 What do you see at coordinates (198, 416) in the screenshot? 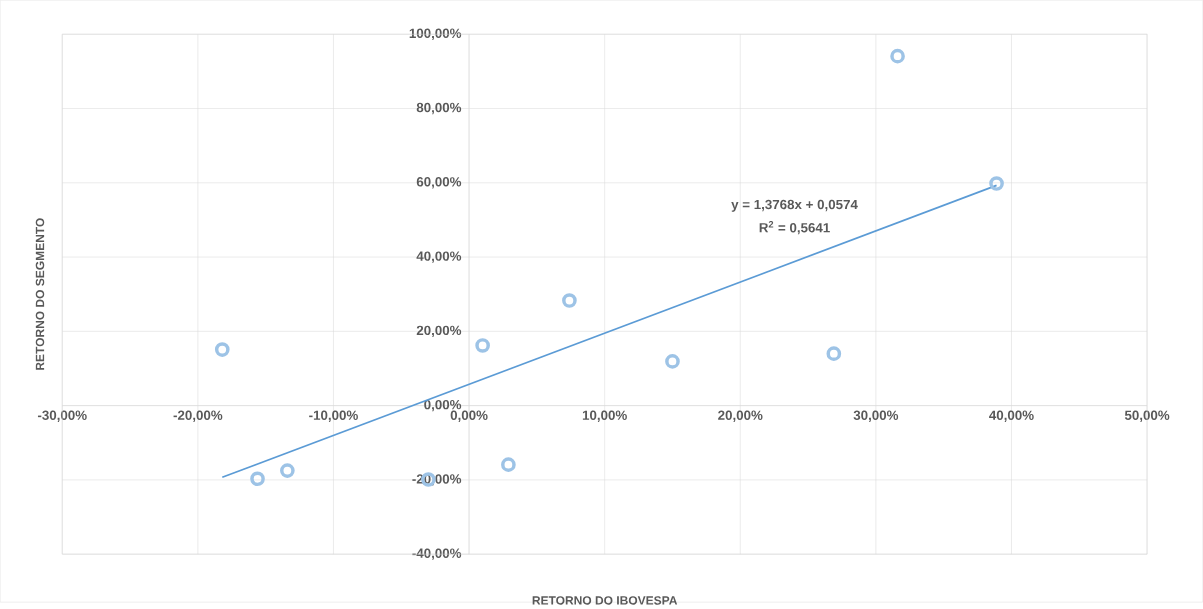
I see `x-tick-label: -20,00%` at bounding box center [198, 416].